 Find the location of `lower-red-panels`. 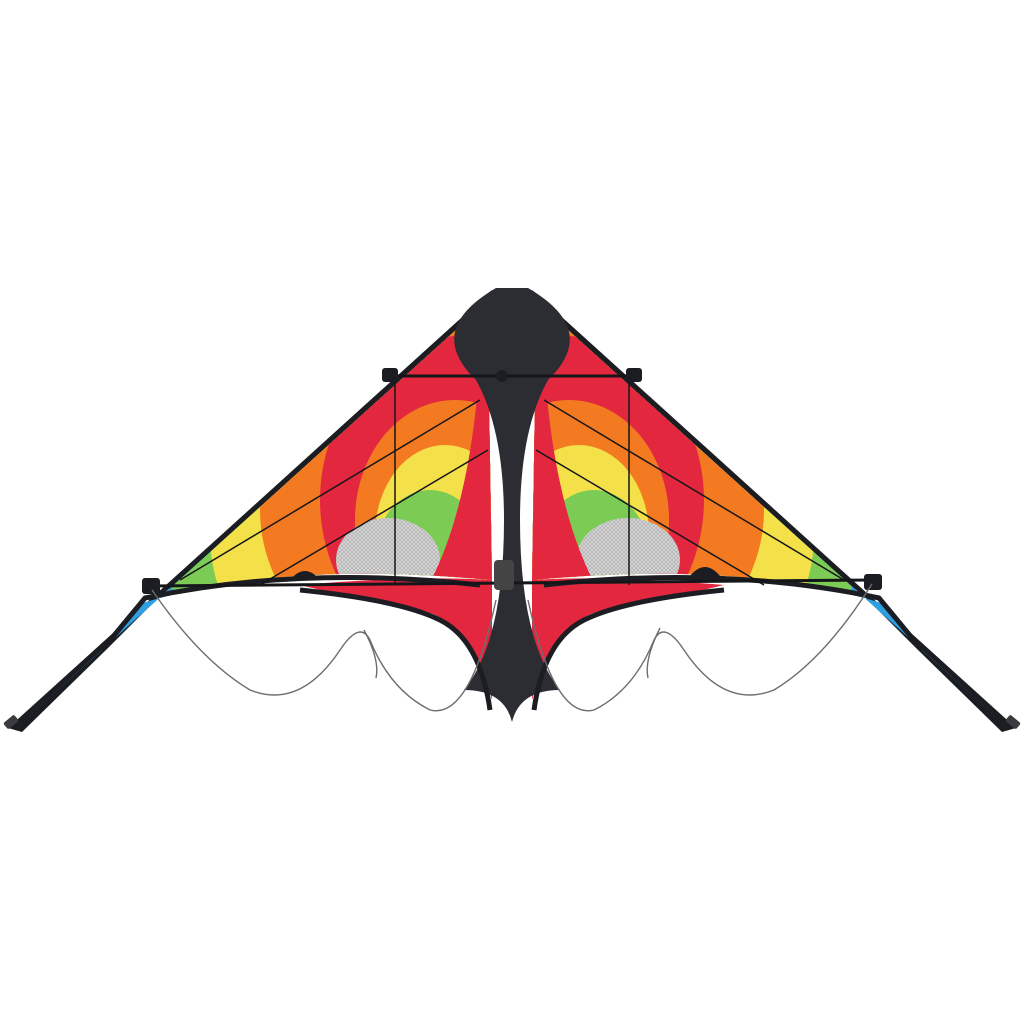

lower-red-panels is located at coordinates (512, 639).